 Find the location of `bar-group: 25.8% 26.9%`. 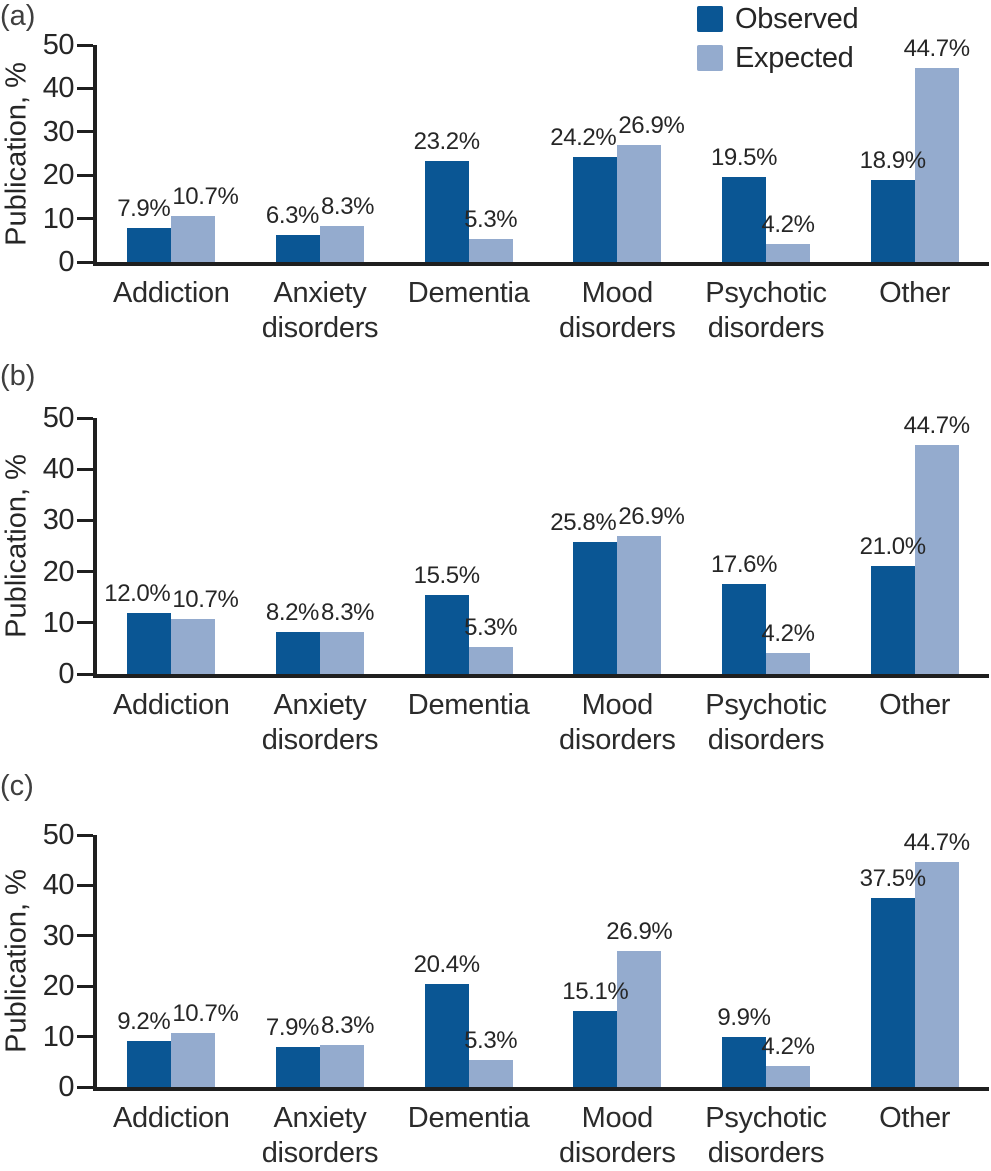

bar-group: 25.8% 26.9% is located at coordinates (617, 546).